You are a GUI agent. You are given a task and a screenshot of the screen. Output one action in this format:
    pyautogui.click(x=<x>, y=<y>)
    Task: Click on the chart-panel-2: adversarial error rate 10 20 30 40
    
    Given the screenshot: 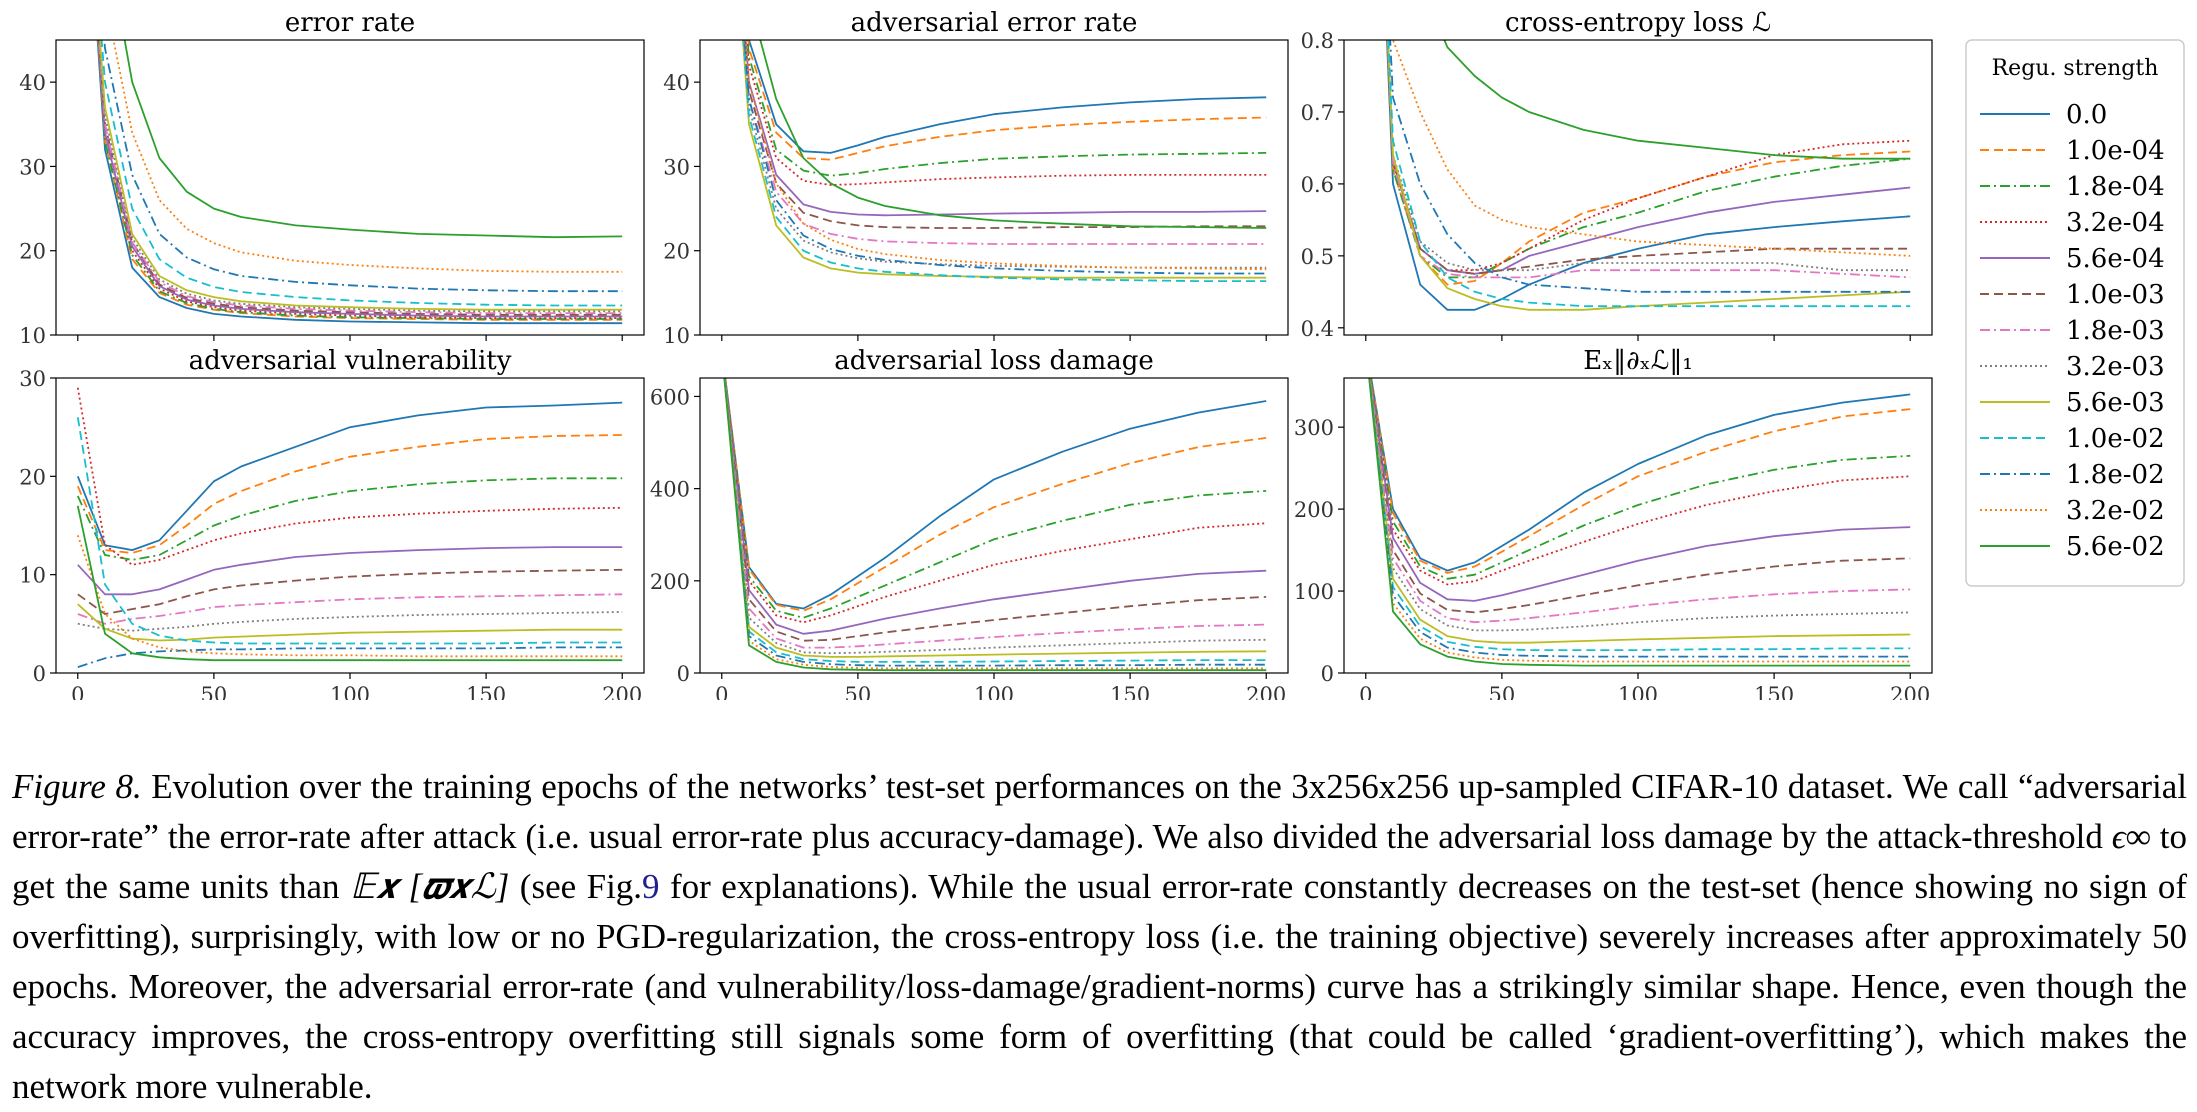 What is the action you would take?
    pyautogui.click(x=976, y=178)
    